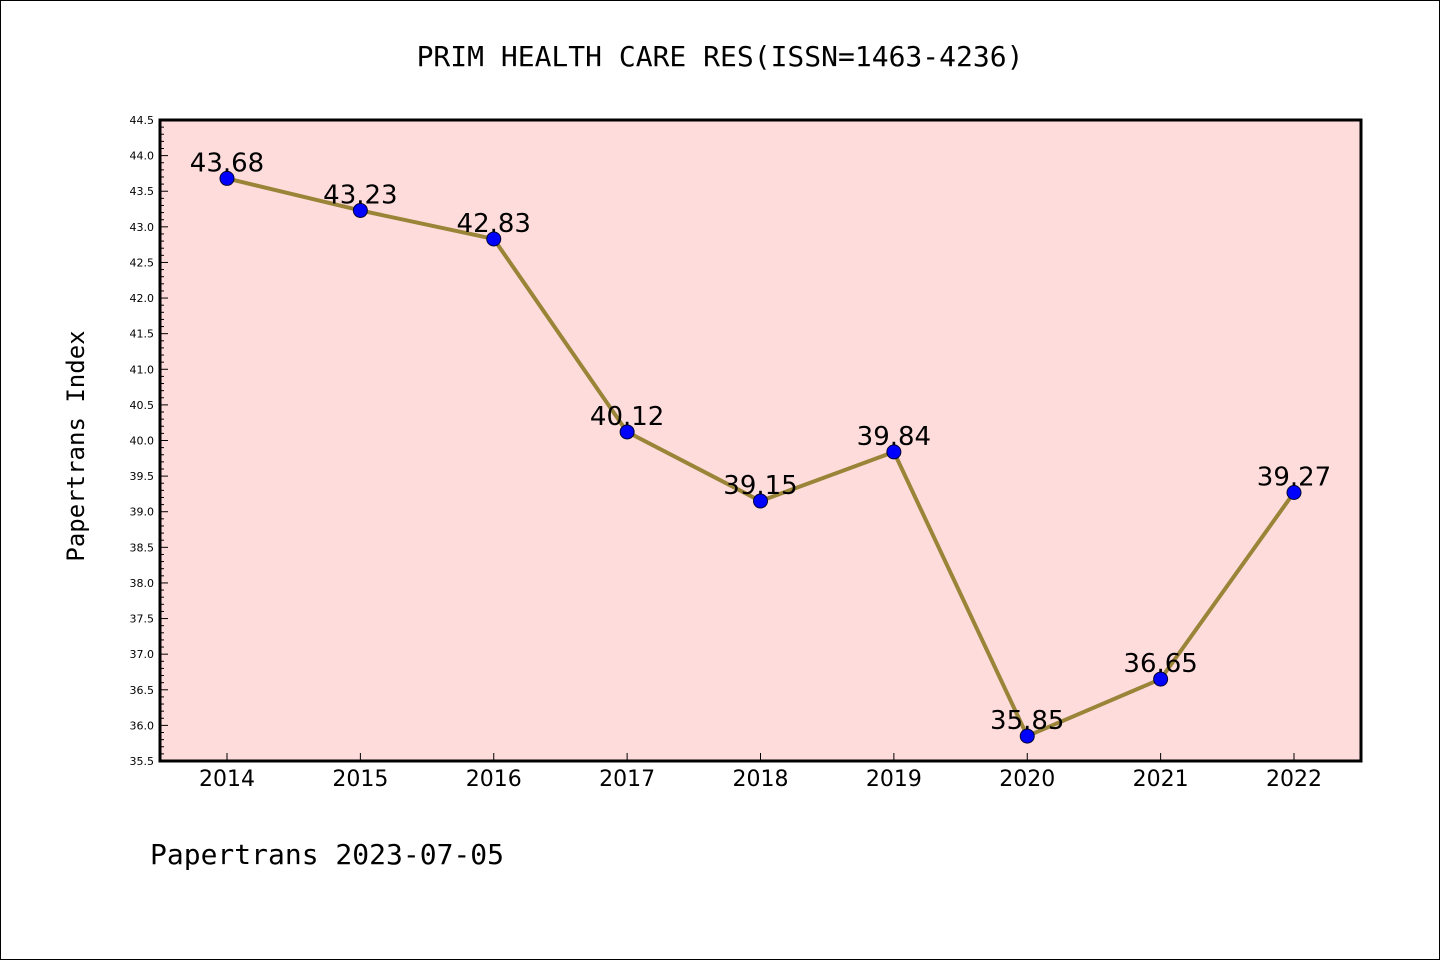 The image size is (1440, 960). I want to click on x-tick-label: 2016, so click(494, 779).